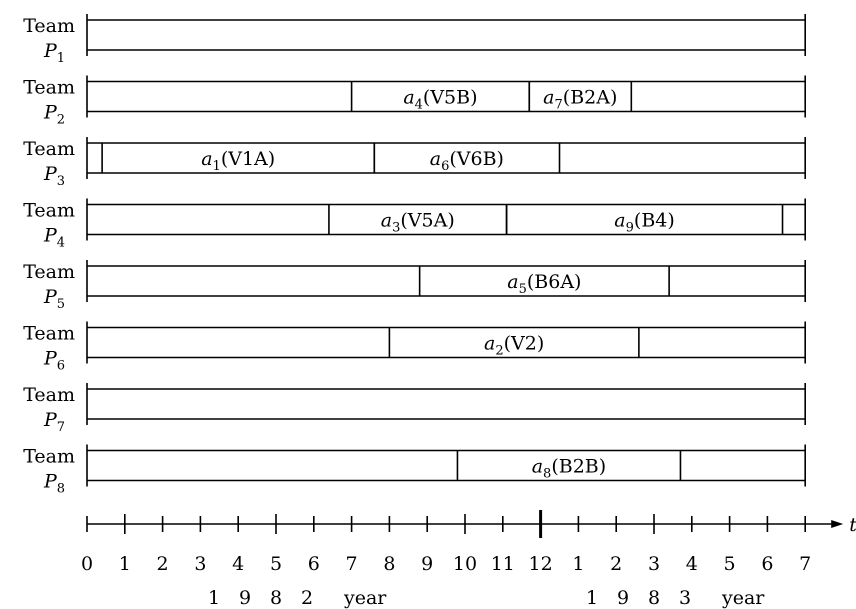 This screenshot has height=609, width=856. I want to click on axis-tick-label: 12, so click(541, 564).